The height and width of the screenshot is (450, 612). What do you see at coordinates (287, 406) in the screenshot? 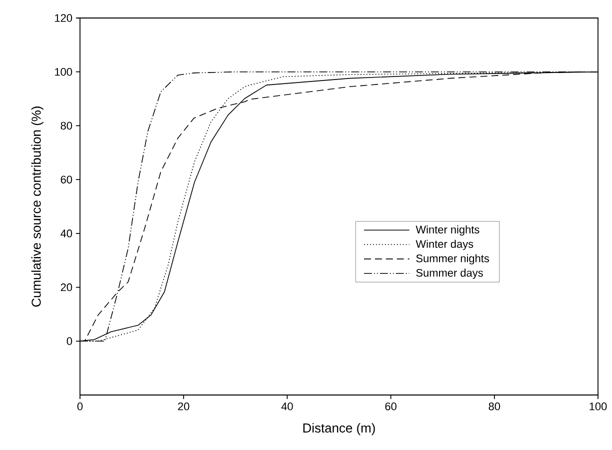
I see `x-tick-label: 40` at bounding box center [287, 406].